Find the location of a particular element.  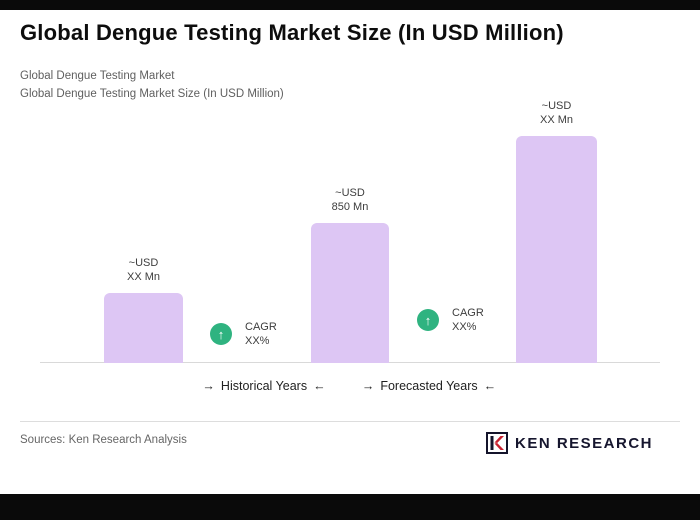

bar-value-label: ~USD 850 Mn is located at coordinates (350, 200).